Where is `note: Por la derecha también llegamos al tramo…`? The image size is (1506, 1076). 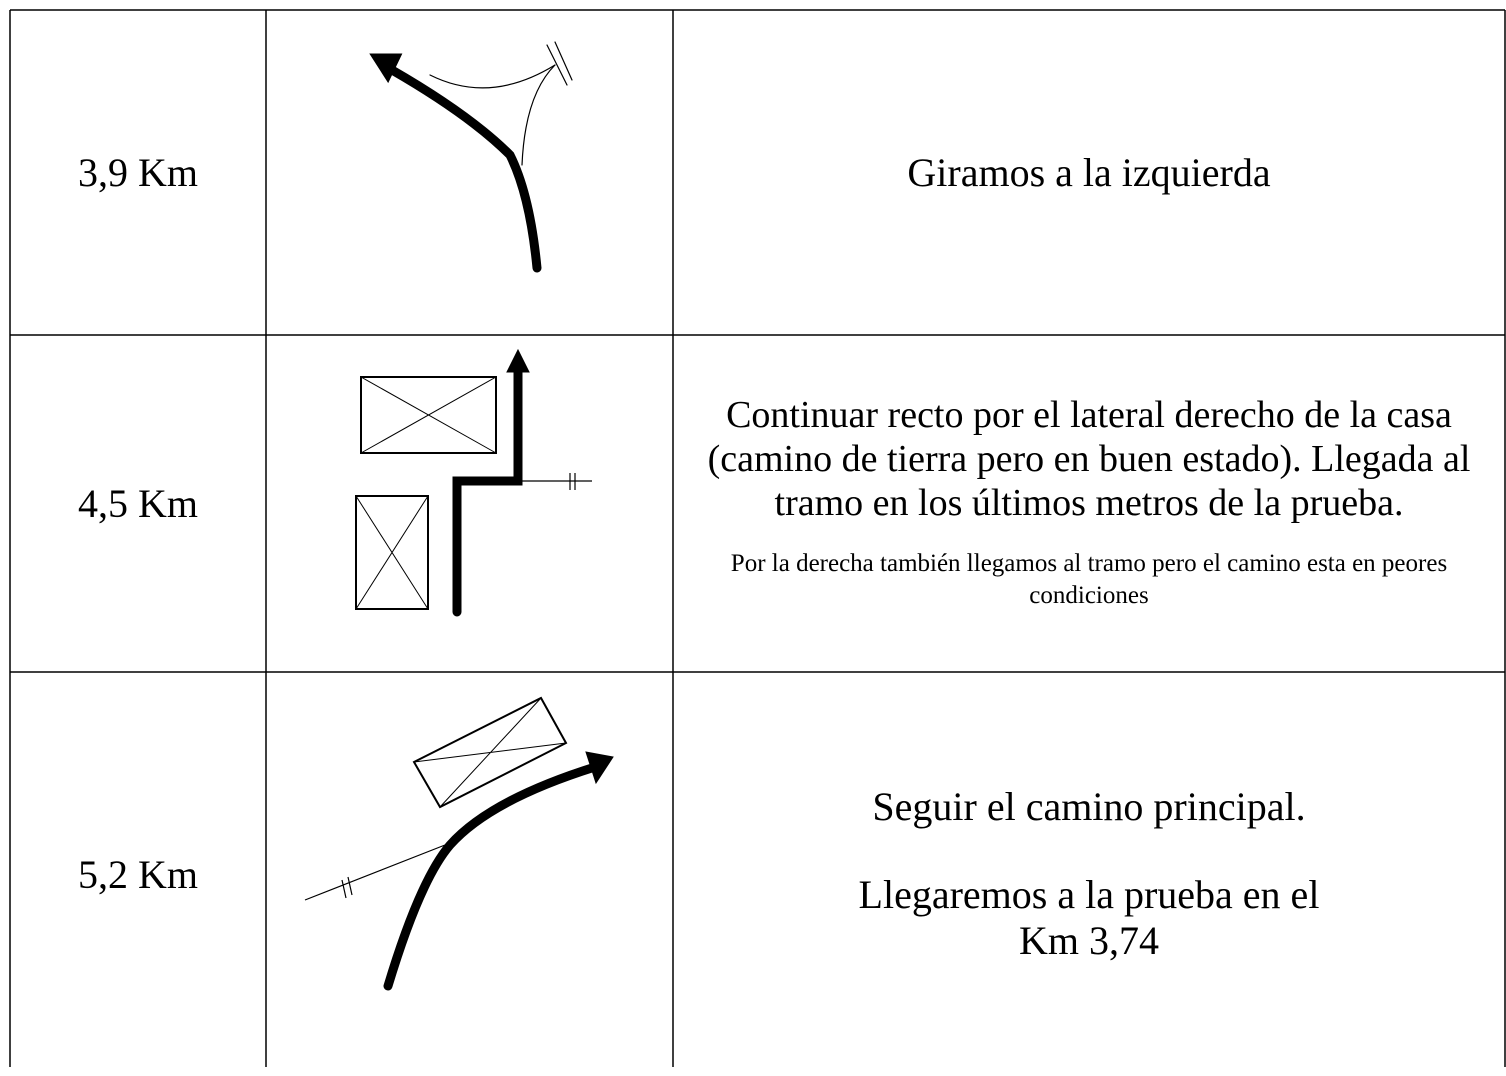
note: Por la derecha también llegamos al tramo… is located at coordinates (1089, 579).